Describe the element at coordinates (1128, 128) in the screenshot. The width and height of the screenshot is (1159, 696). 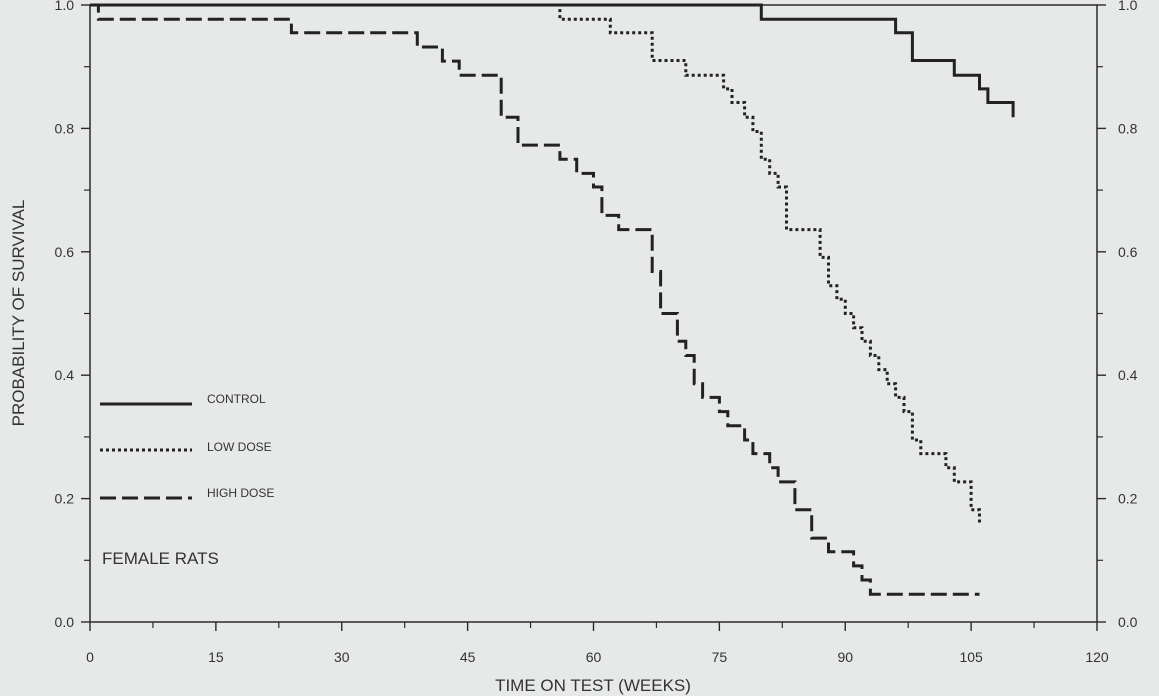
I see `y-tick-label-right: 0.8` at that location.